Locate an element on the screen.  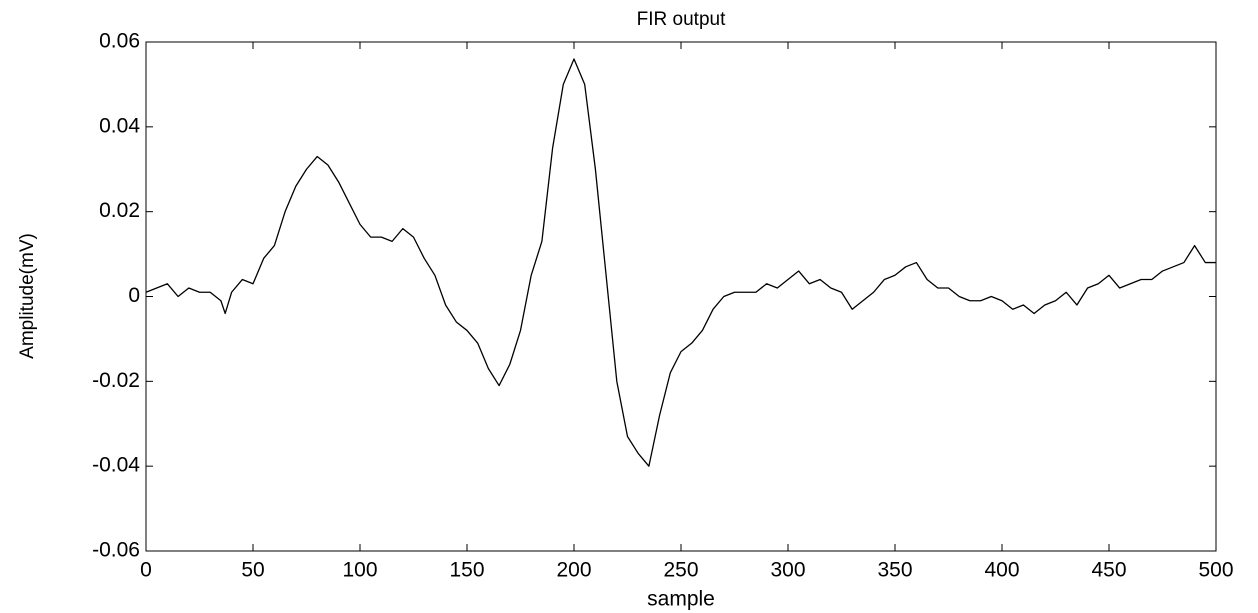
x-tick-label: 50 is located at coordinates (252, 570).